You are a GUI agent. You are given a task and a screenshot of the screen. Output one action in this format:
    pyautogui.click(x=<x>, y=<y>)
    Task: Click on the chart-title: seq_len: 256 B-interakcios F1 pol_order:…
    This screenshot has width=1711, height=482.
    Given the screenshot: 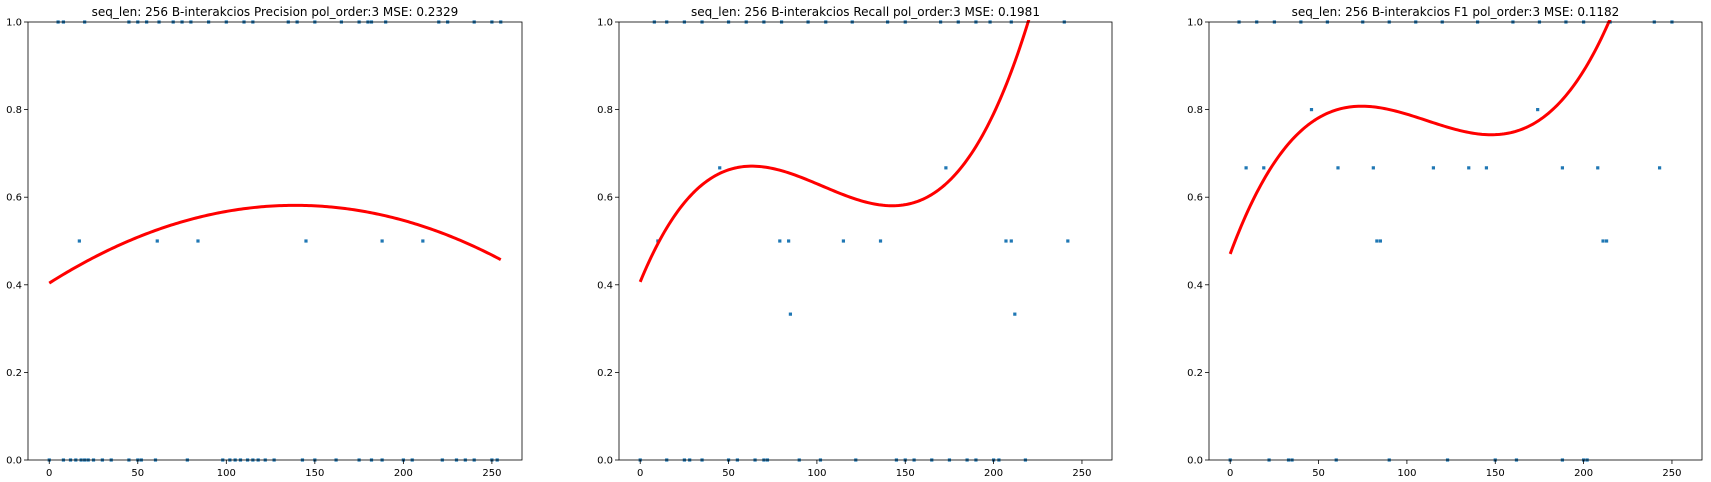 What is the action you would take?
    pyautogui.click(x=1456, y=12)
    